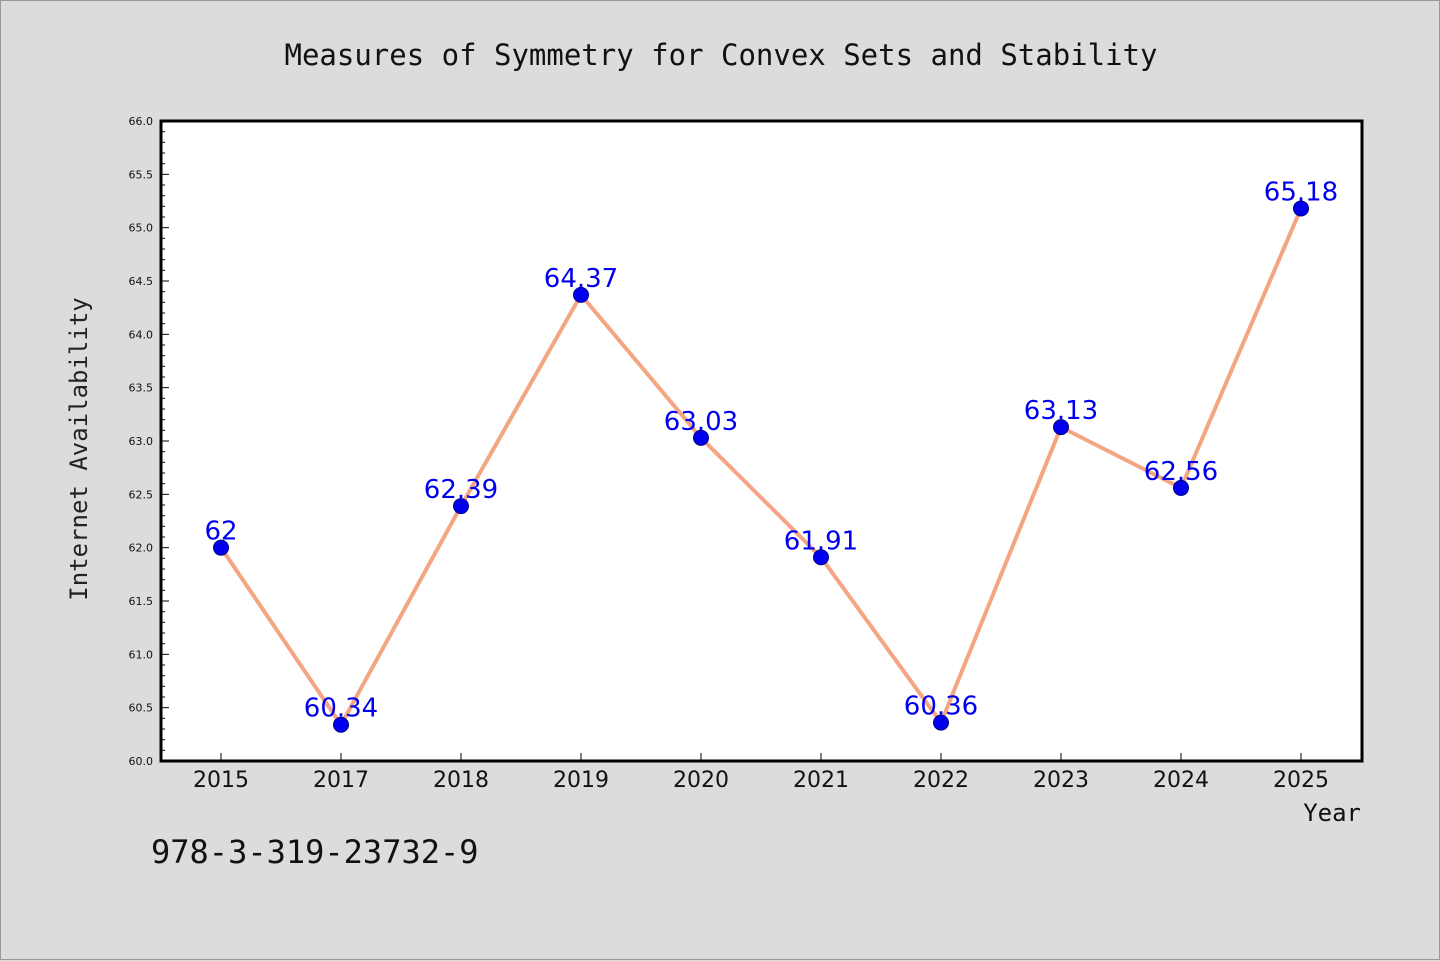 Image resolution: width=1440 pixels, height=961 pixels. Describe the element at coordinates (701, 780) in the screenshot. I see `x-tick-label: 2020` at that location.